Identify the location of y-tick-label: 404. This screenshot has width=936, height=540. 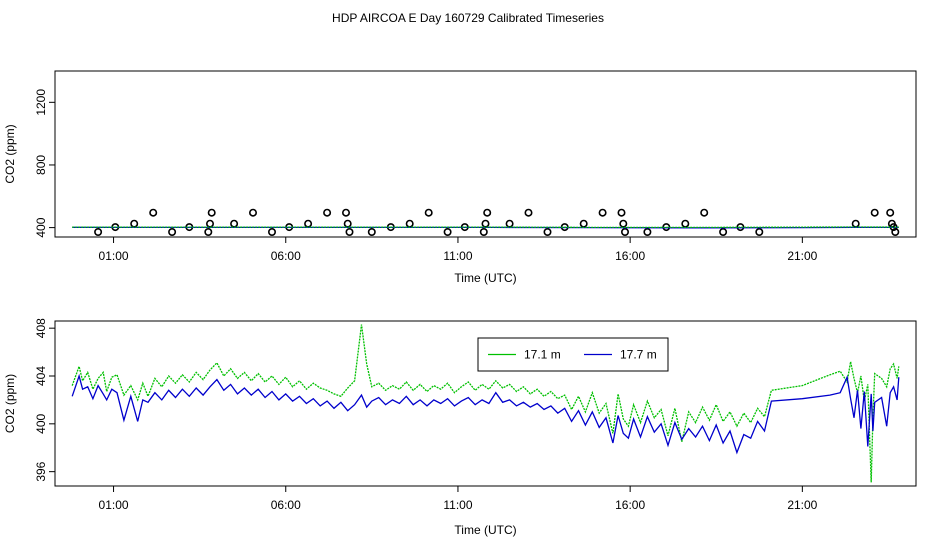
(41, 376).